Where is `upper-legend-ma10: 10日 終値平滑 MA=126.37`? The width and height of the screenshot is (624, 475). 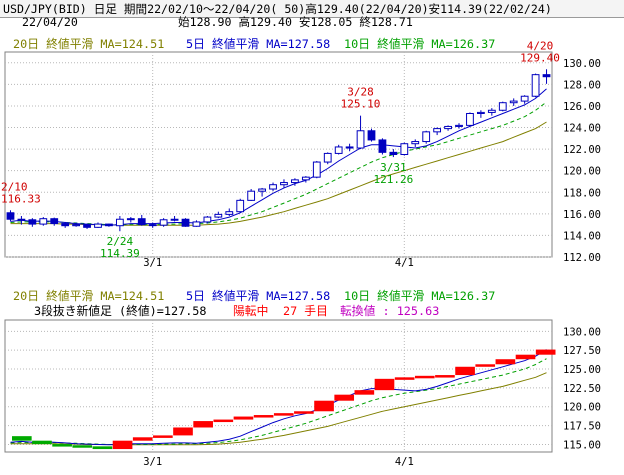 upper-legend-ma10: 10日 終値平滑 MA=126.37 is located at coordinates (419, 44).